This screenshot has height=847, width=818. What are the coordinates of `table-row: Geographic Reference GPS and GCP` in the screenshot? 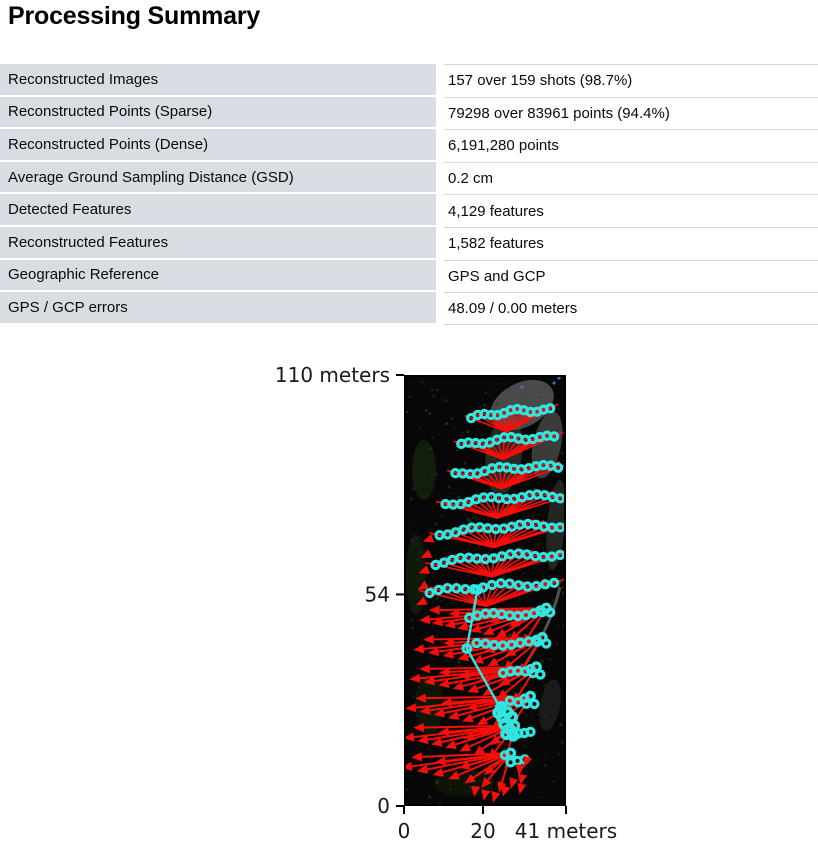 It's located at (409, 276).